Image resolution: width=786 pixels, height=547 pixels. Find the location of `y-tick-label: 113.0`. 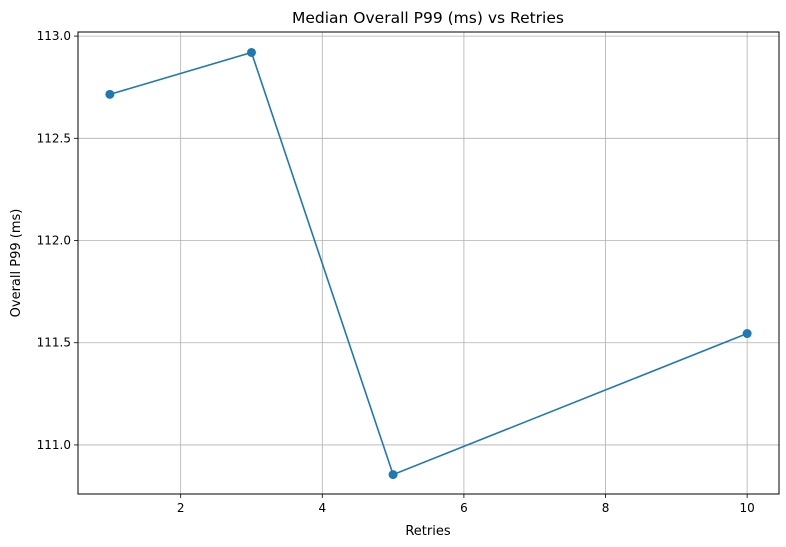

y-tick-label: 113.0 is located at coordinates (54, 36).